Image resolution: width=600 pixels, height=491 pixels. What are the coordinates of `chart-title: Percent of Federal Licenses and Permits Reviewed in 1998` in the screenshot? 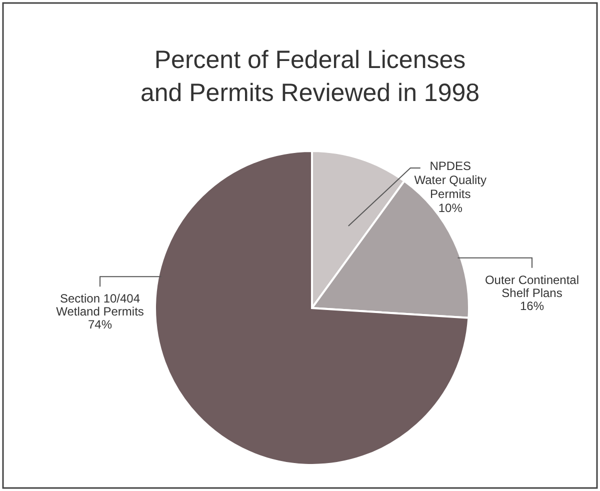 It's located at (310, 76).